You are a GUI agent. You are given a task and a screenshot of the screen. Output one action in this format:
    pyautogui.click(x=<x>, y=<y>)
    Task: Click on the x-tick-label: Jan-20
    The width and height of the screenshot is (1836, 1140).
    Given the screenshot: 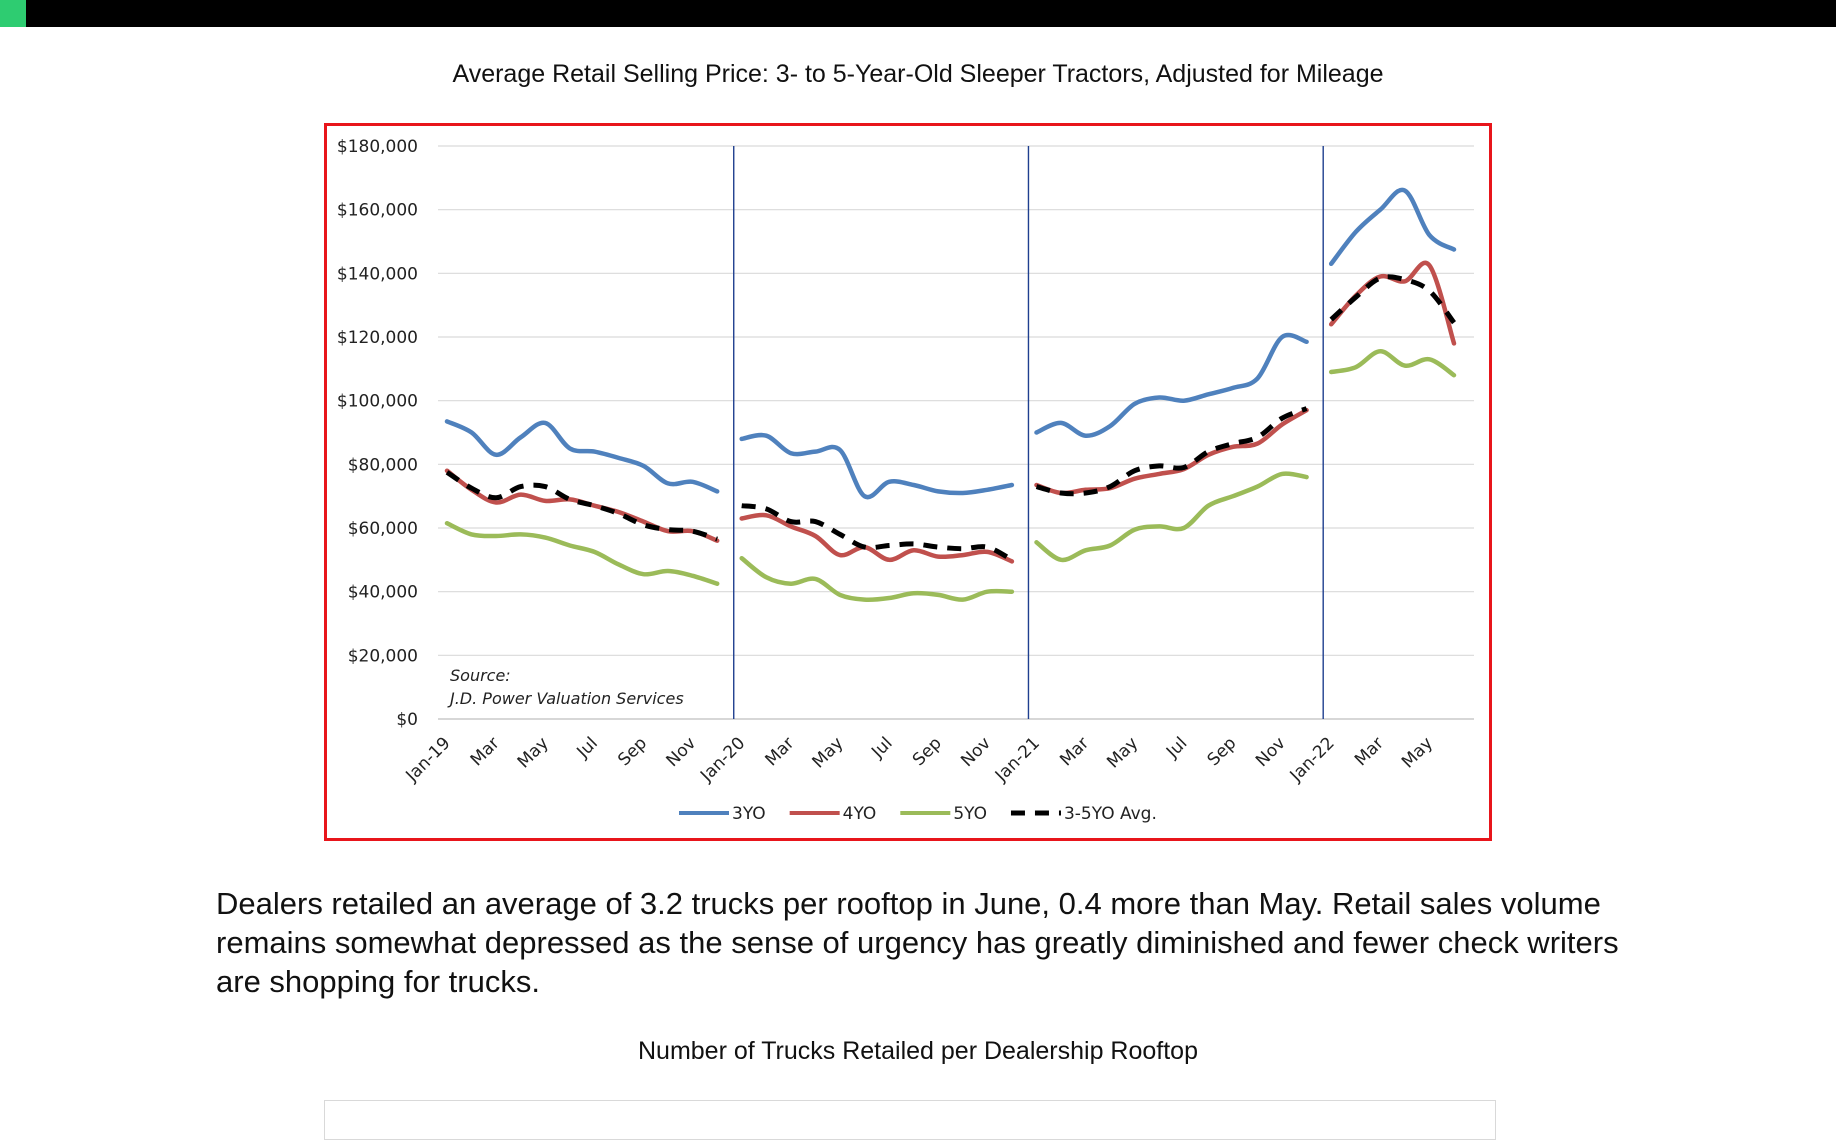 What is the action you would take?
    pyautogui.click(x=722, y=759)
    